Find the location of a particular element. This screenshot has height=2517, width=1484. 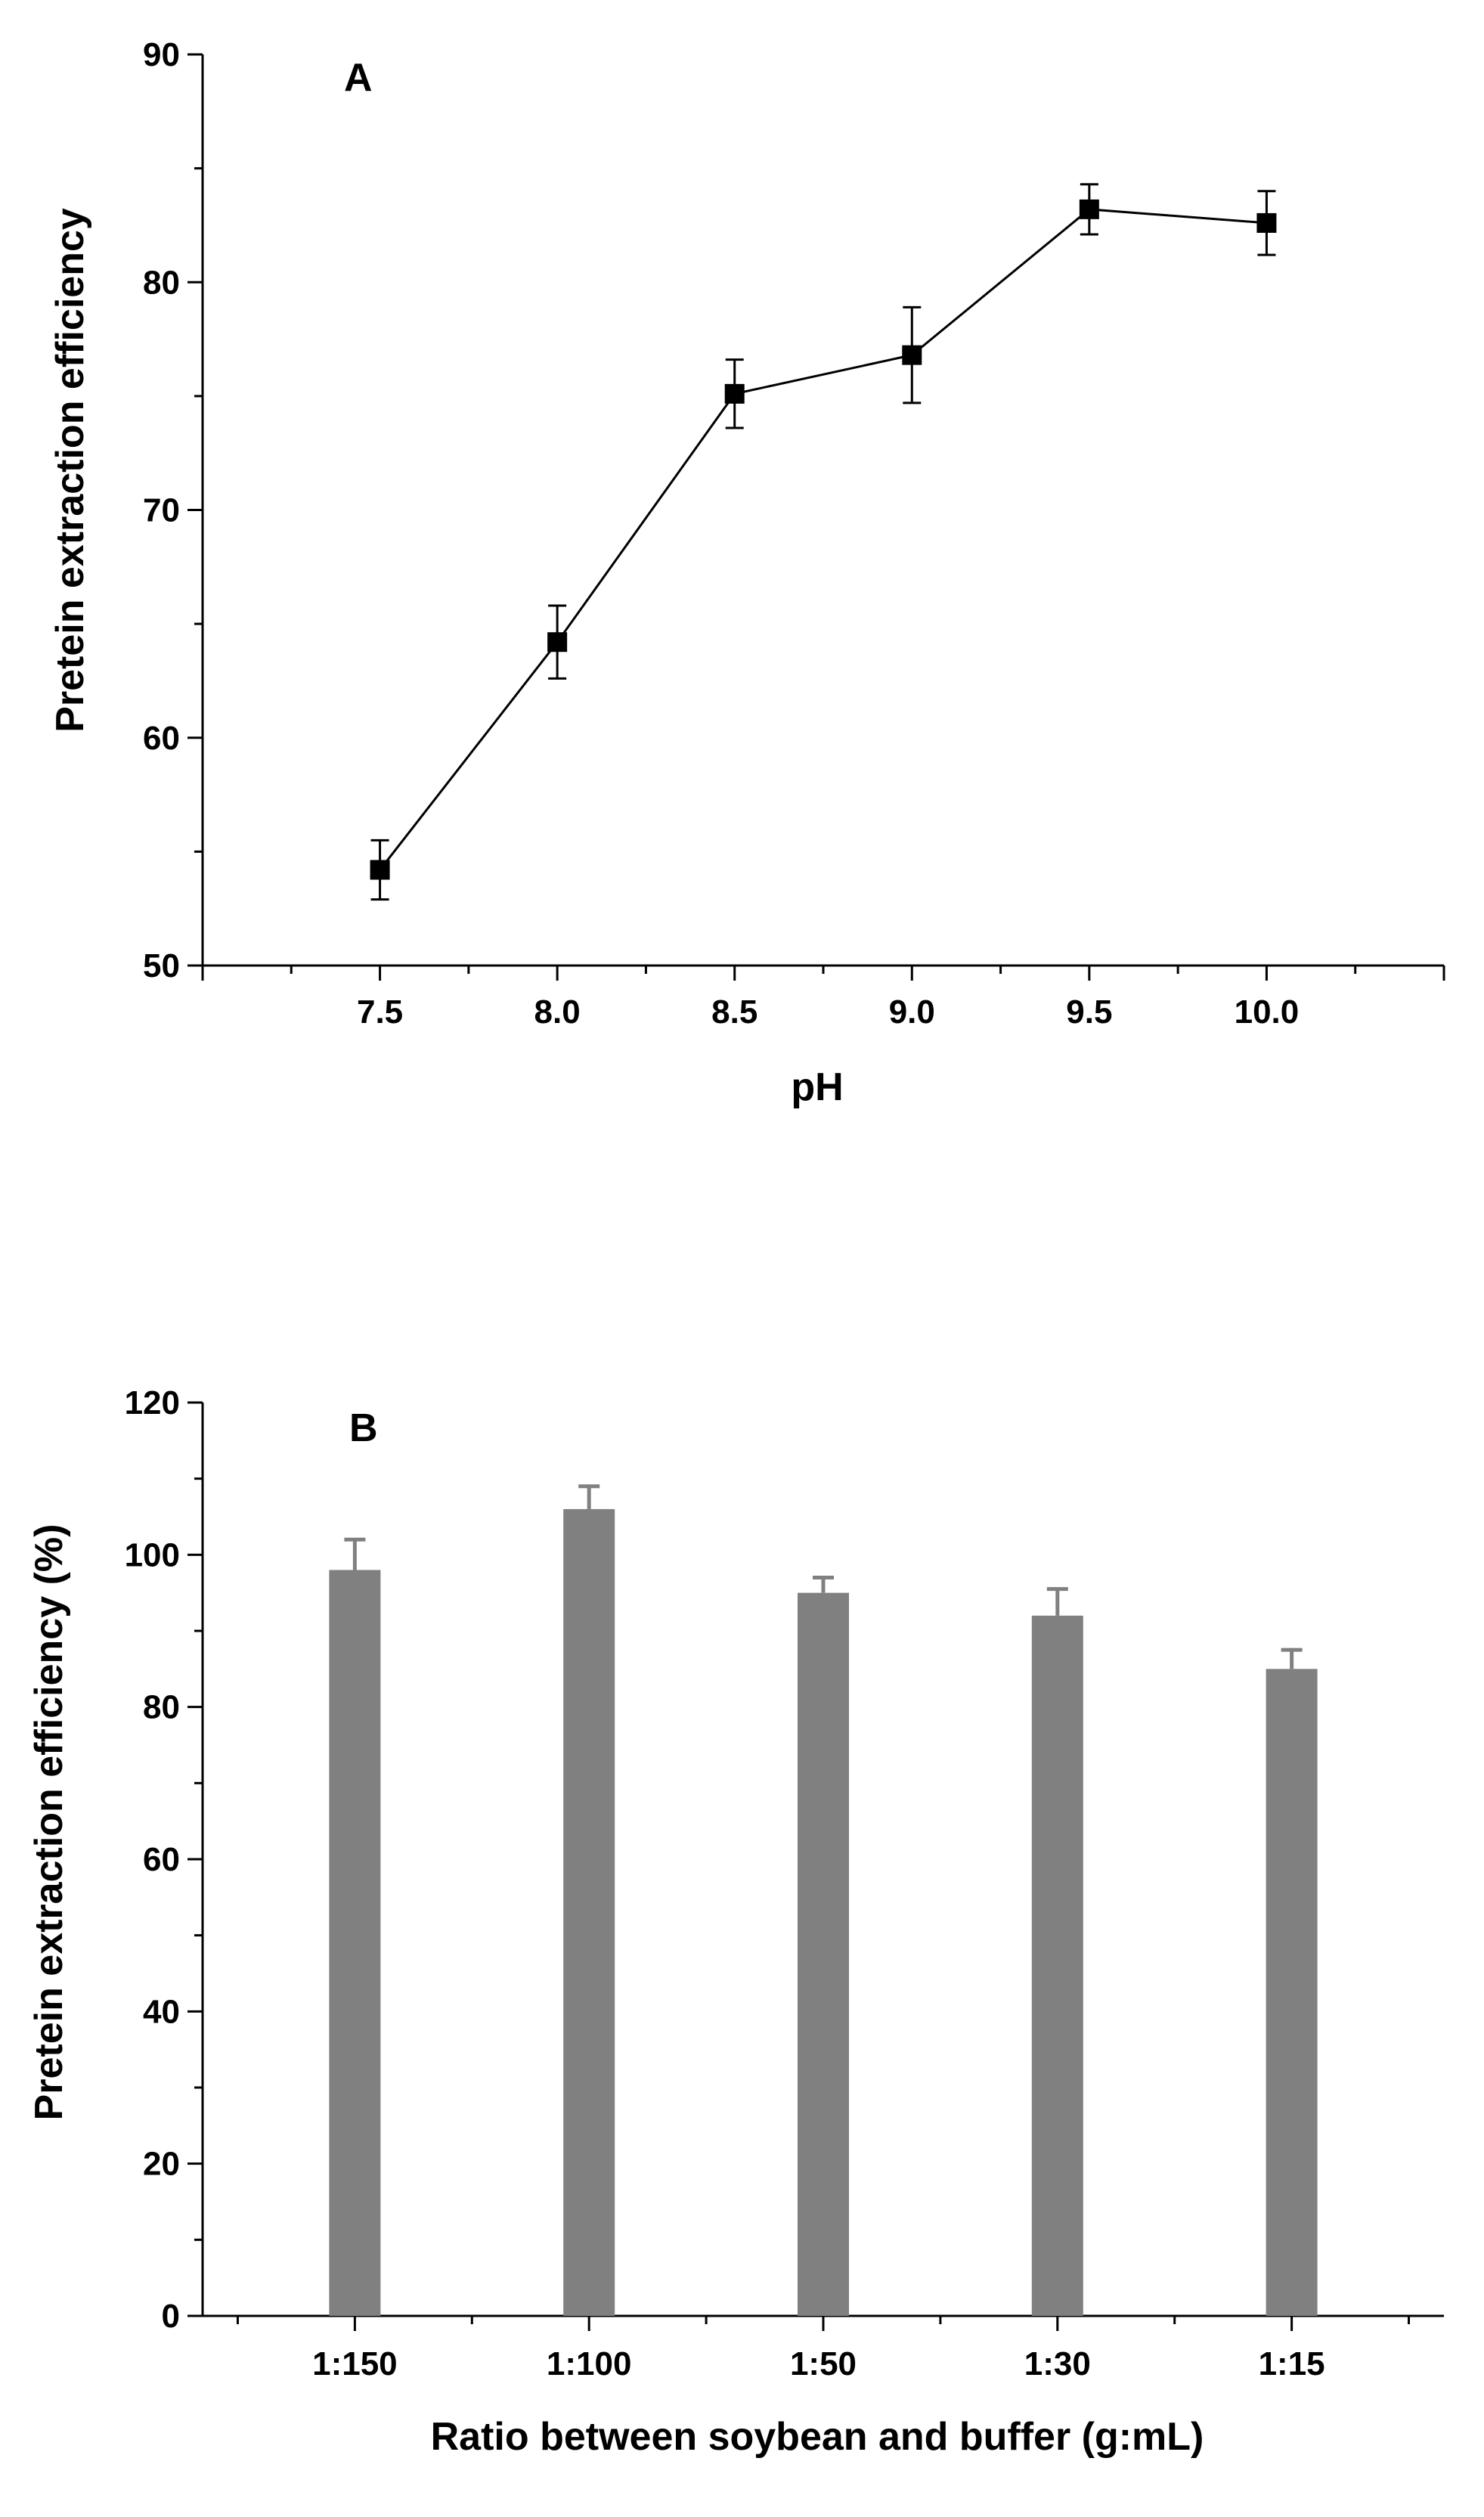

panel-a-x-axis-title: pH is located at coordinates (817, 1087).